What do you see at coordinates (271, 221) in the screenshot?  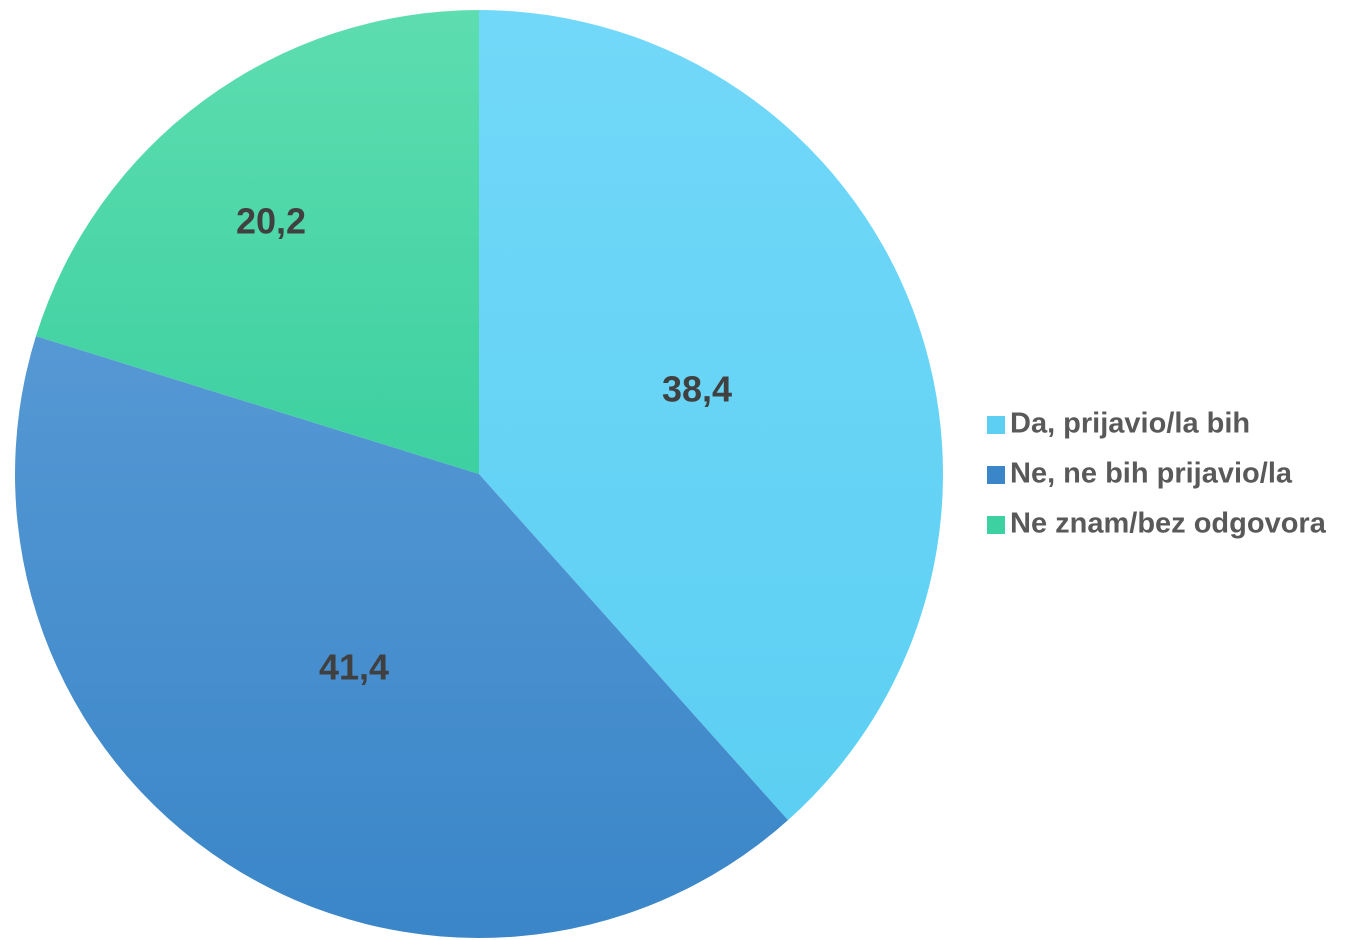 I see `data-label-3: 20,2` at bounding box center [271, 221].